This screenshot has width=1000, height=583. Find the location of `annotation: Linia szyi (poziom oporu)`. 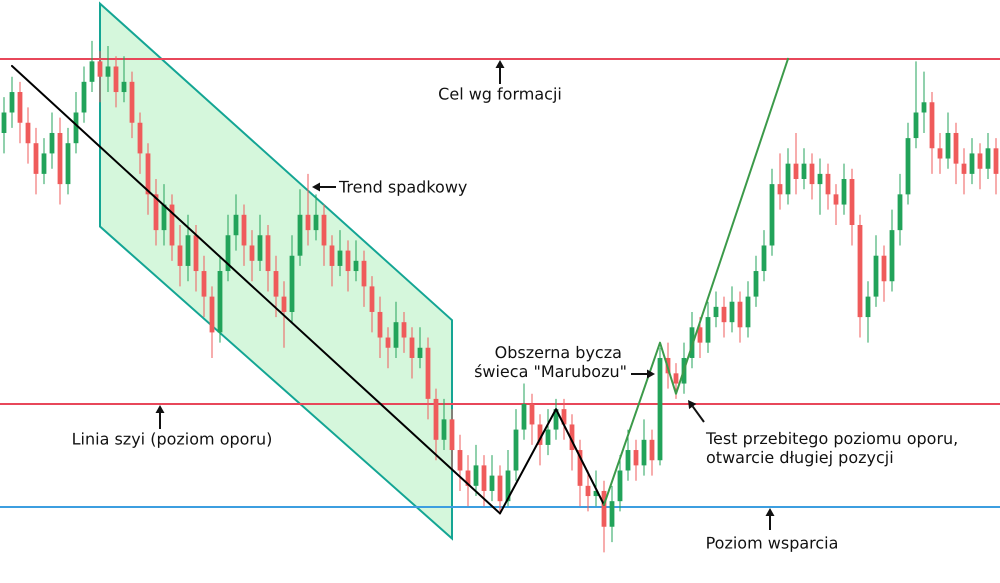

annotation: Linia szyi (poziom oporu) is located at coordinates (172, 439).